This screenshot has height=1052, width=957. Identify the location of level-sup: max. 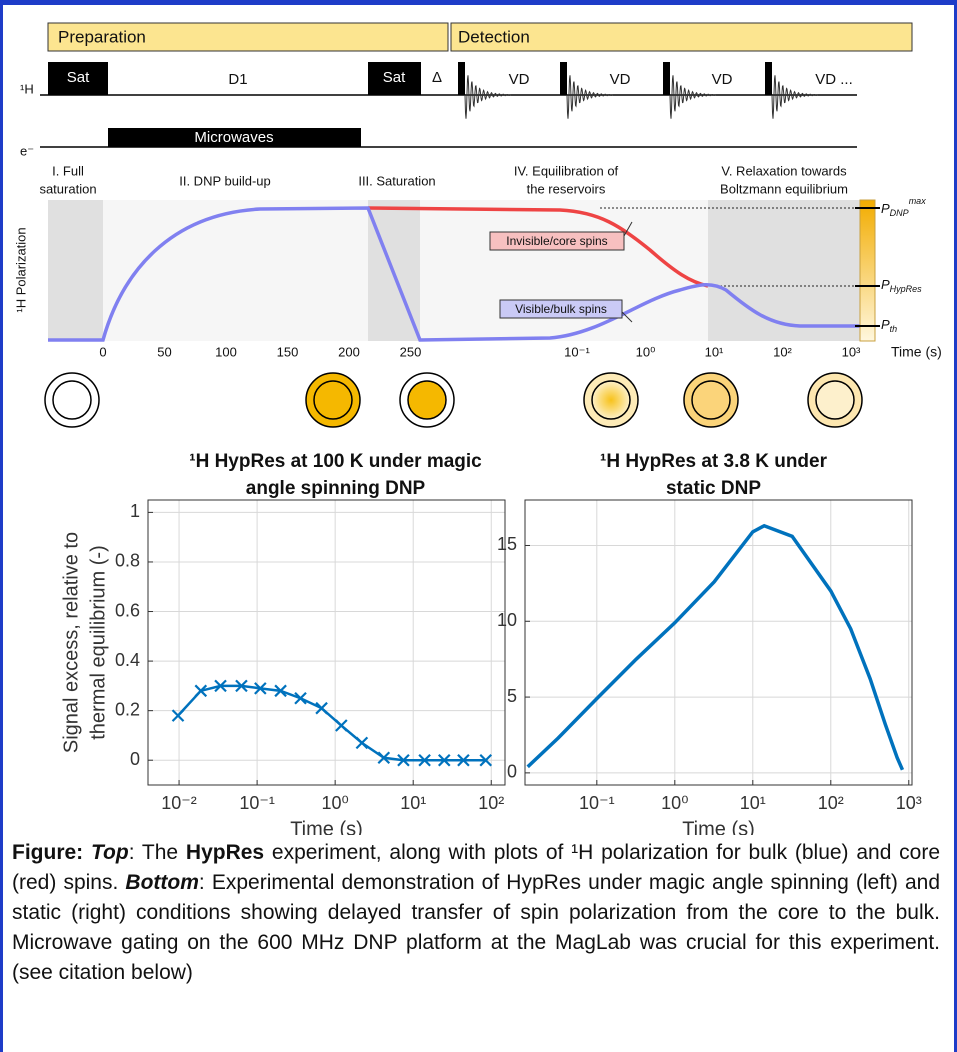
(918, 201).